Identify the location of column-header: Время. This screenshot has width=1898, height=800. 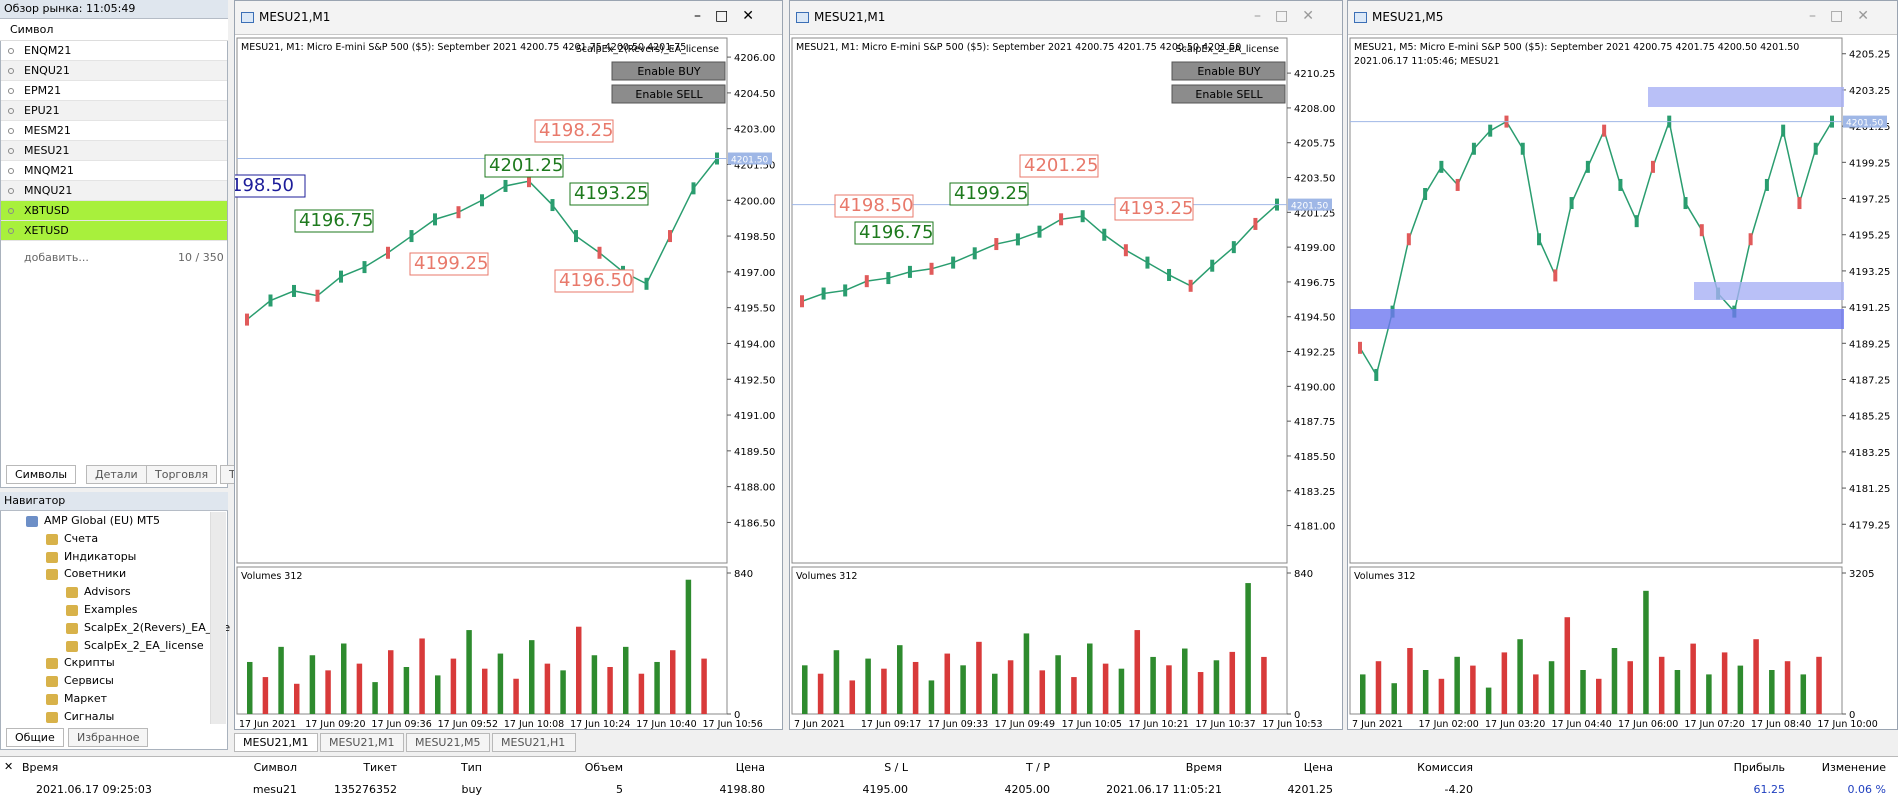
(40, 767).